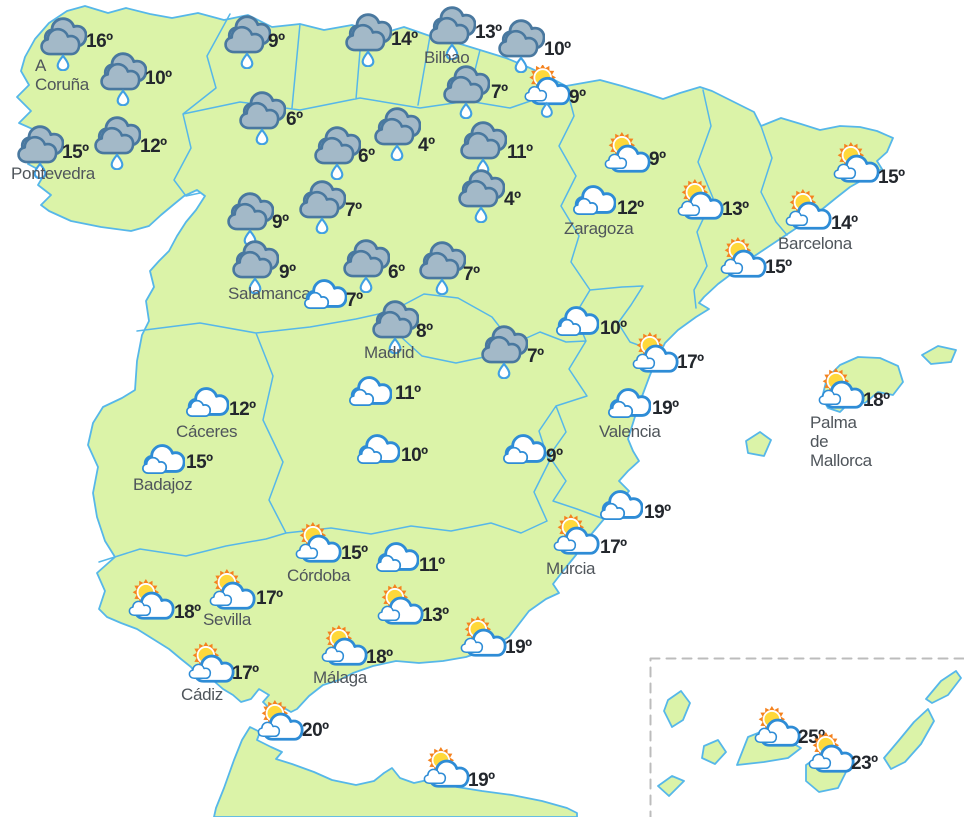  I want to click on city-label: Valencia, so click(630, 431).